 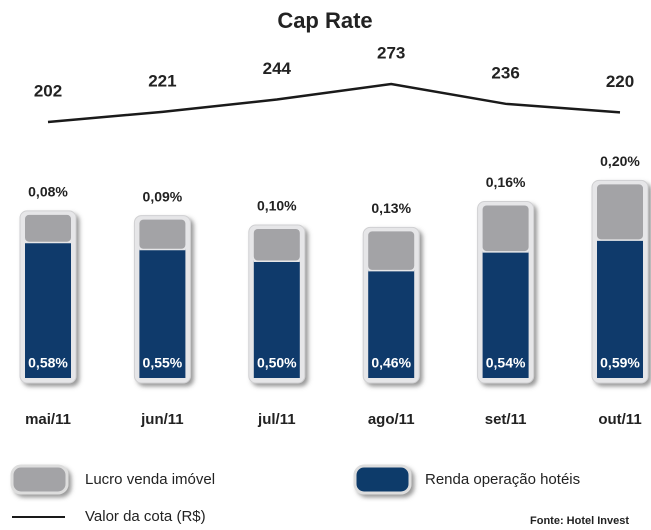 What do you see at coordinates (162, 80) in the screenshot?
I see `value-label: 221` at bounding box center [162, 80].